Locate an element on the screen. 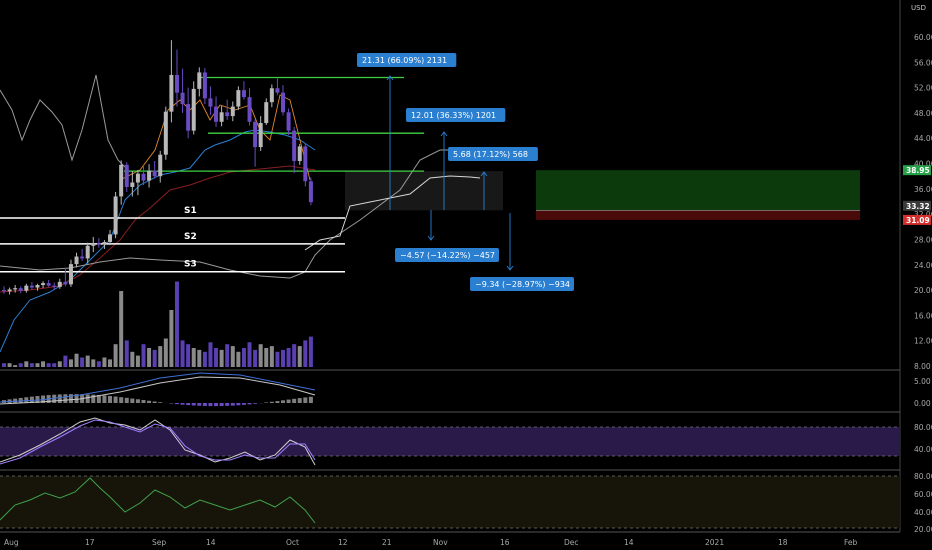  oscillator-panels is located at coordinates (158, 448).